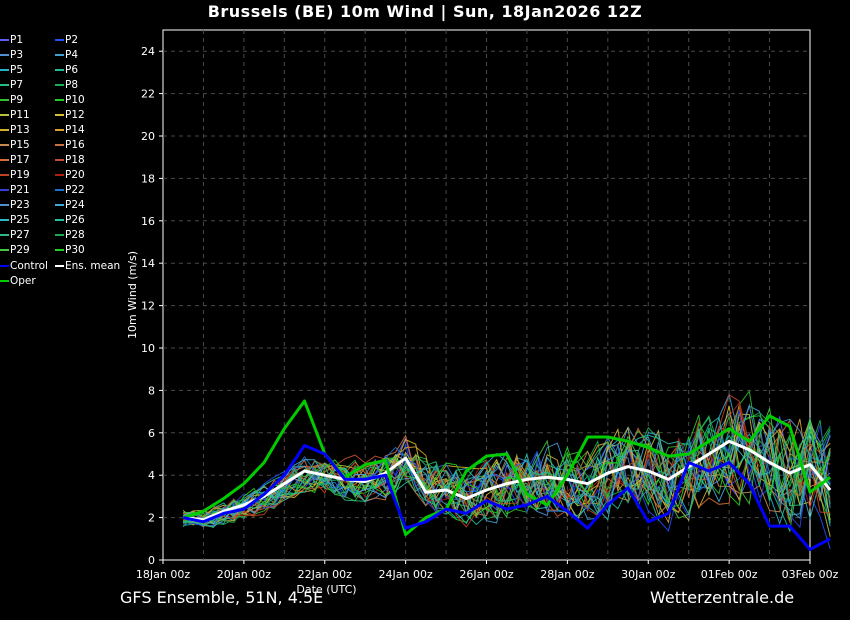 This screenshot has width=850, height=620. What do you see at coordinates (17, 70) in the screenshot?
I see `legend-label: P5` at bounding box center [17, 70].